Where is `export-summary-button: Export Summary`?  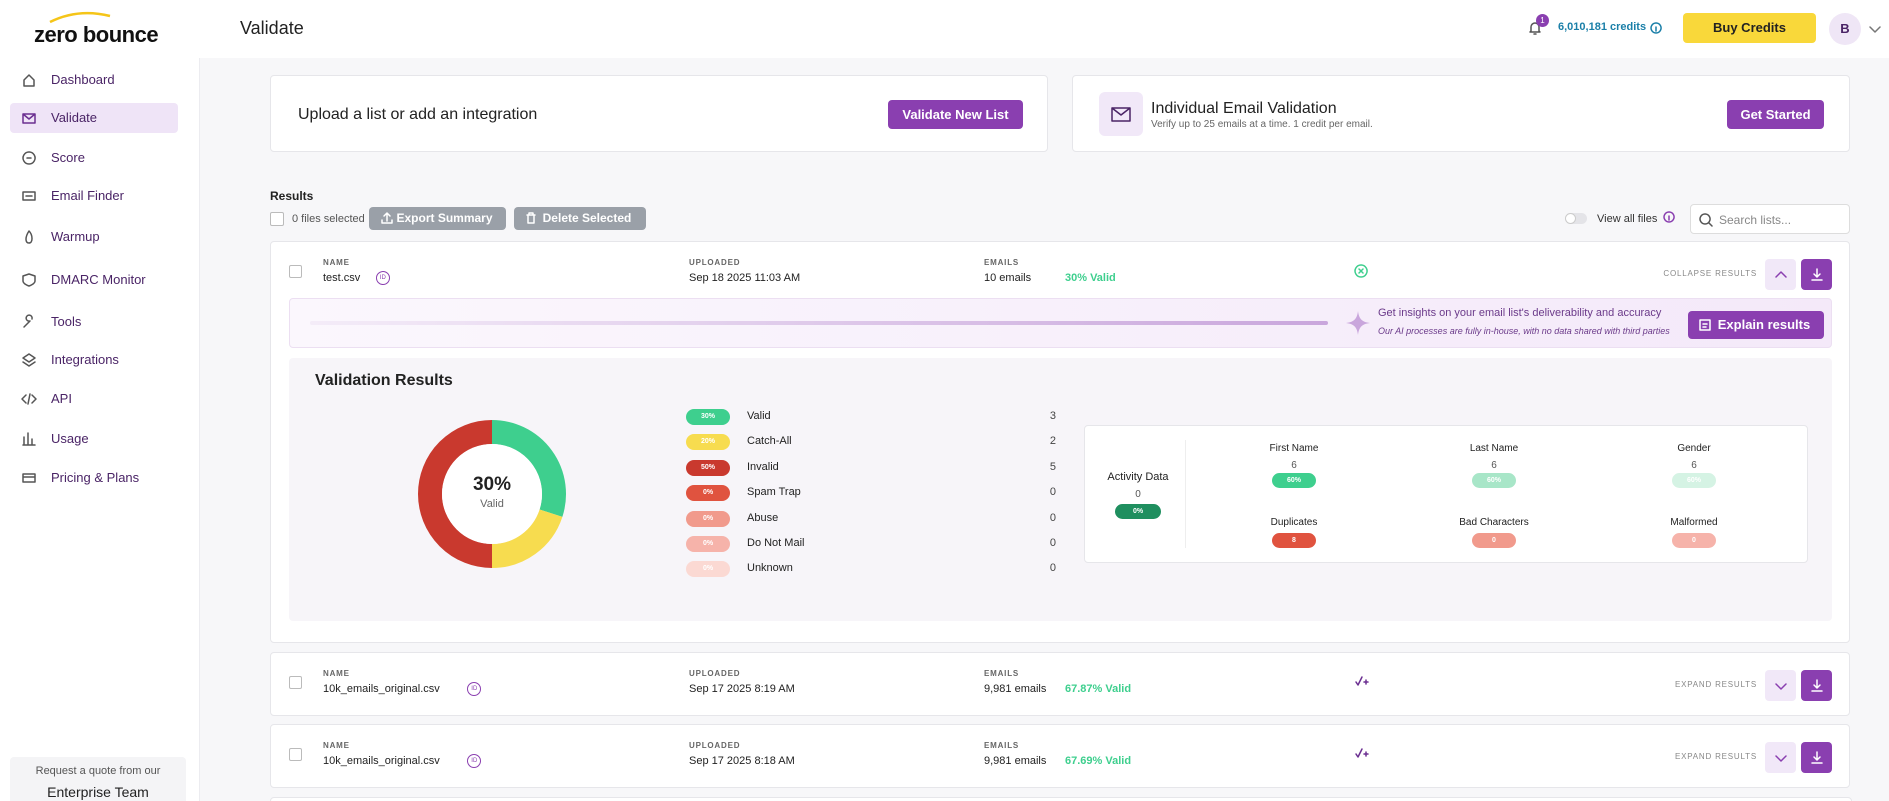
export-summary-button: Export Summary is located at coordinates (437, 218).